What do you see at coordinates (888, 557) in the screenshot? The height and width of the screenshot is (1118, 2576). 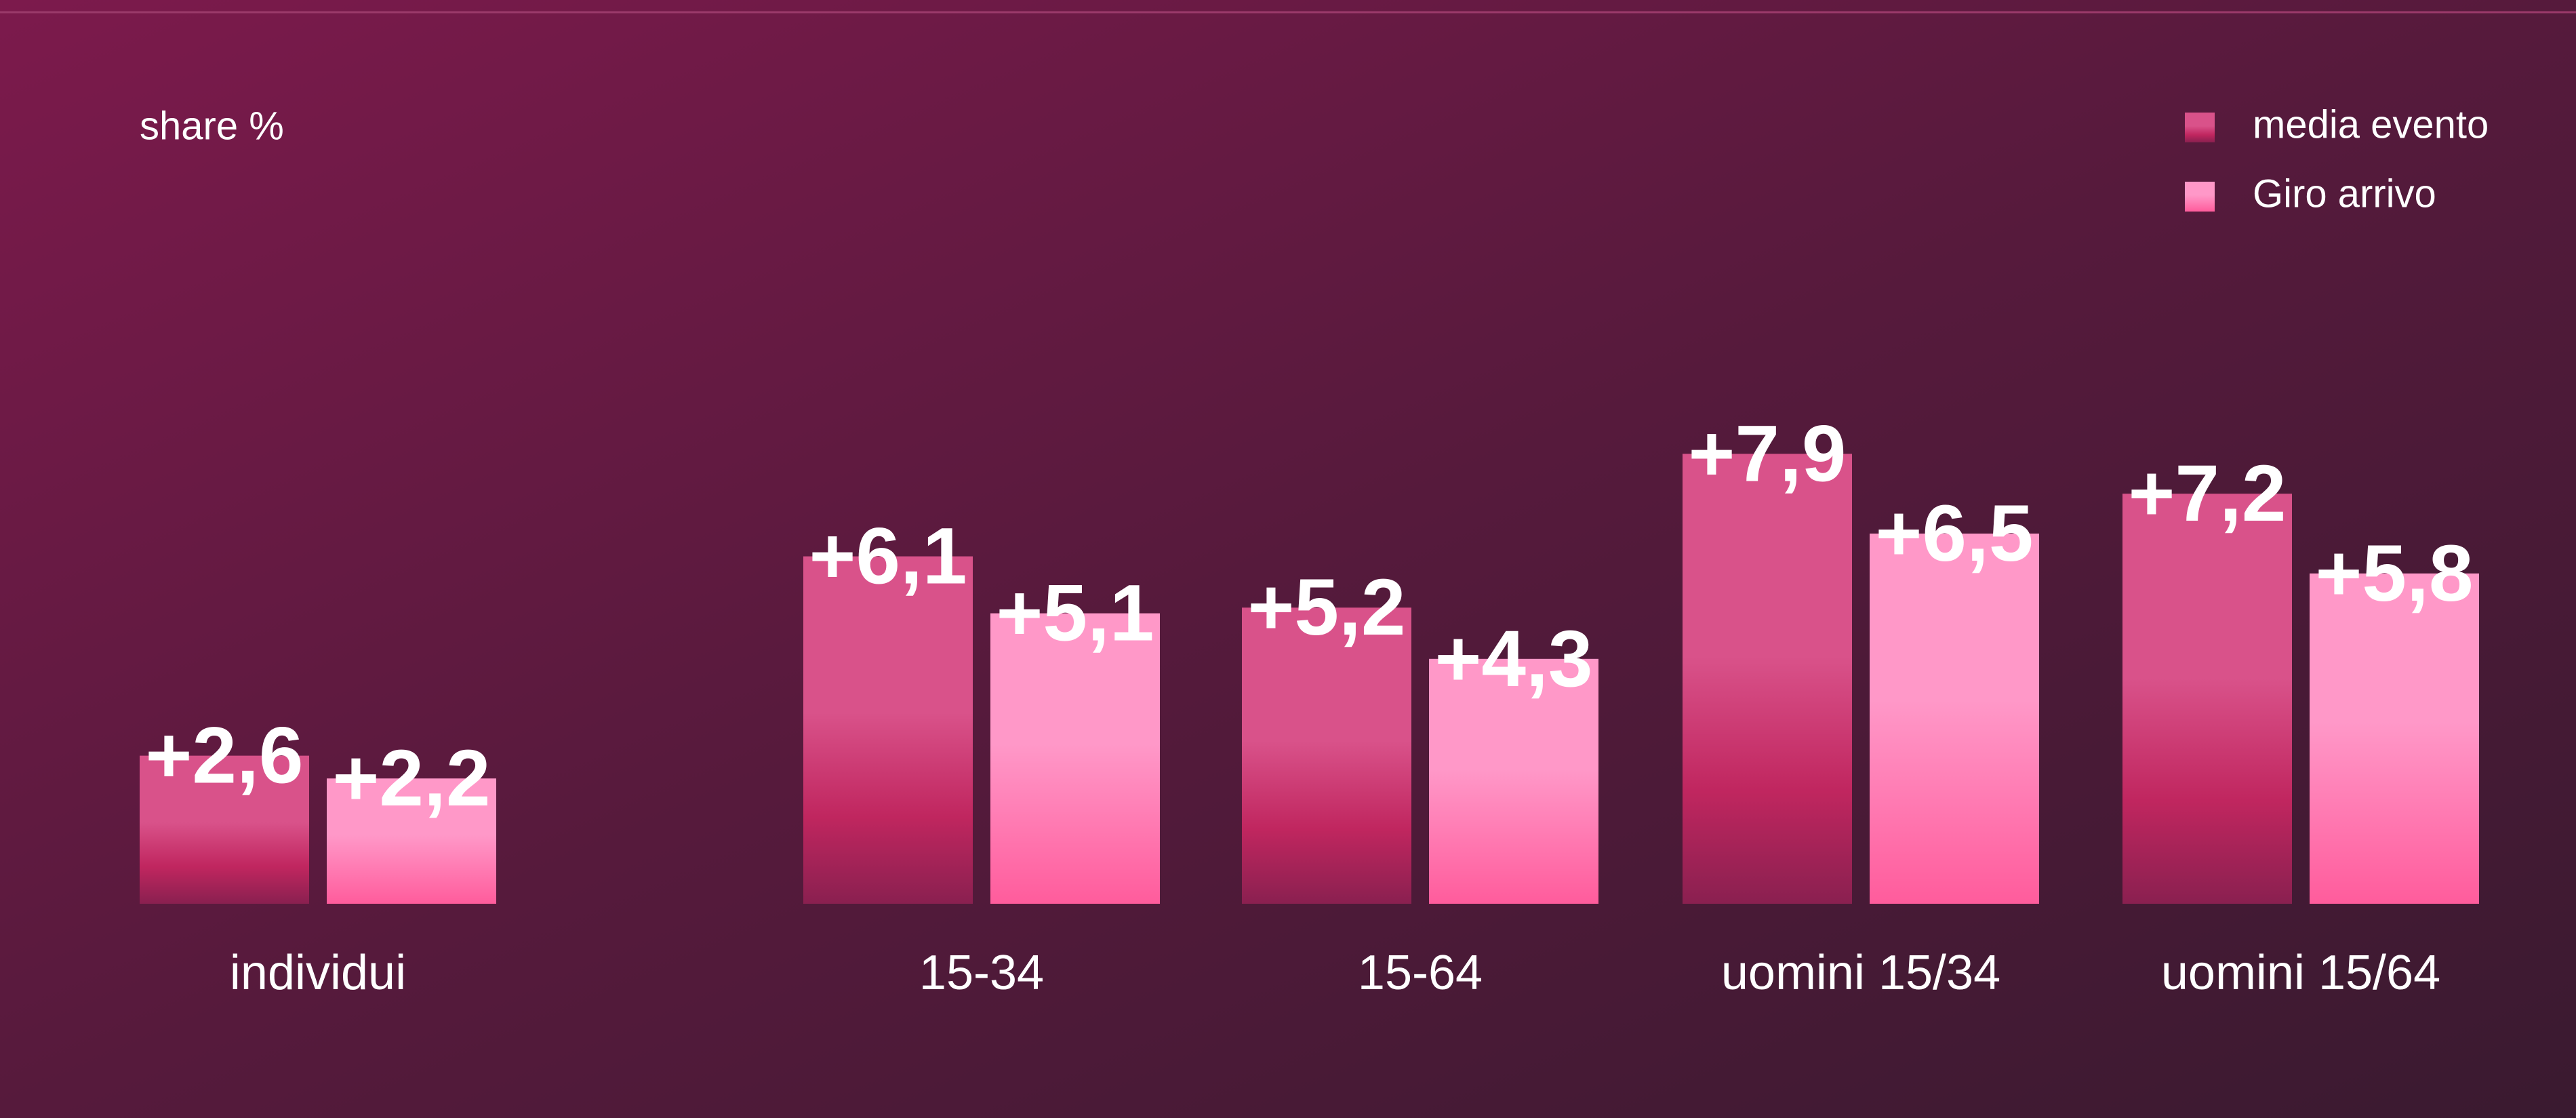 I see `value-label: +6,1` at bounding box center [888, 557].